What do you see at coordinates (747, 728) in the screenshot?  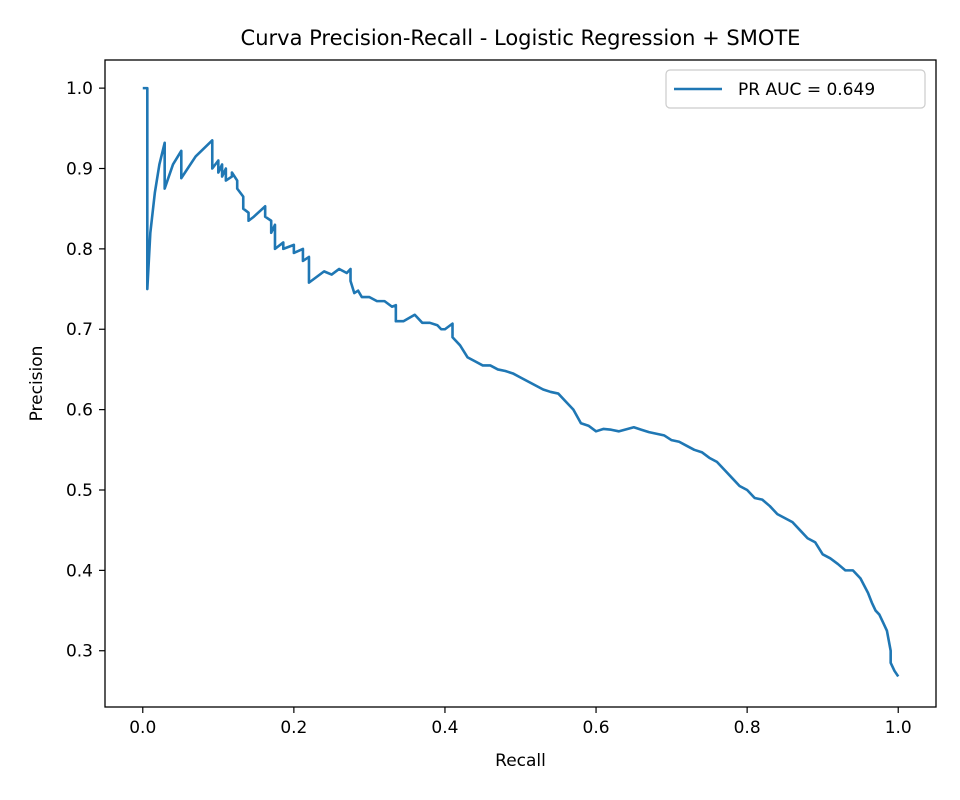 I see `x-tick-label: 0.8` at bounding box center [747, 728].